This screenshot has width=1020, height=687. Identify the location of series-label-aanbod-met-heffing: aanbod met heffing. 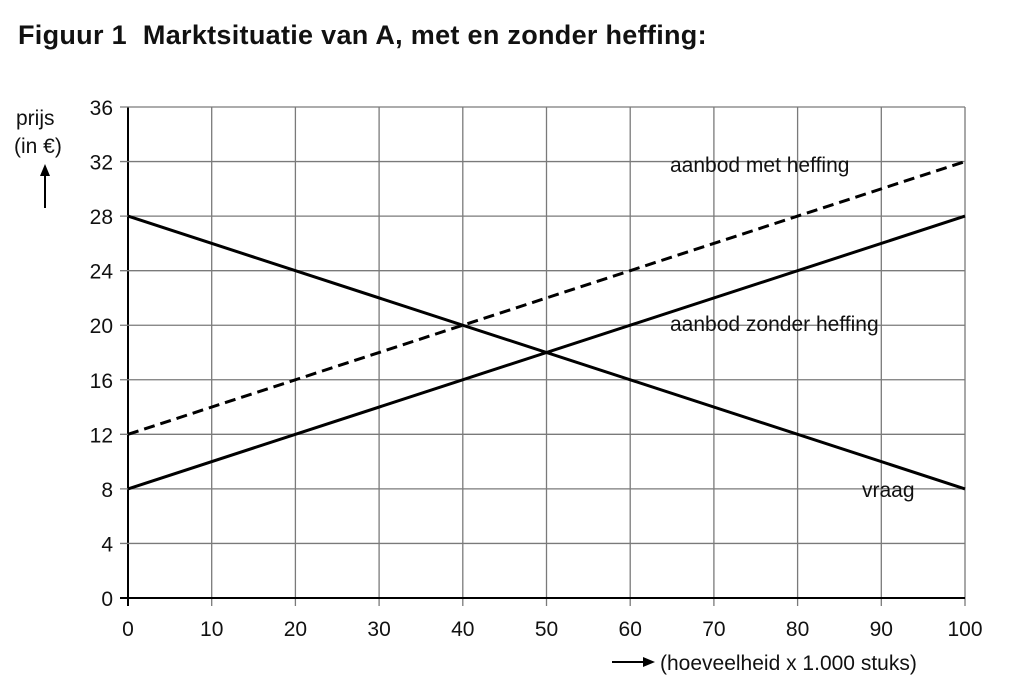
(759, 165).